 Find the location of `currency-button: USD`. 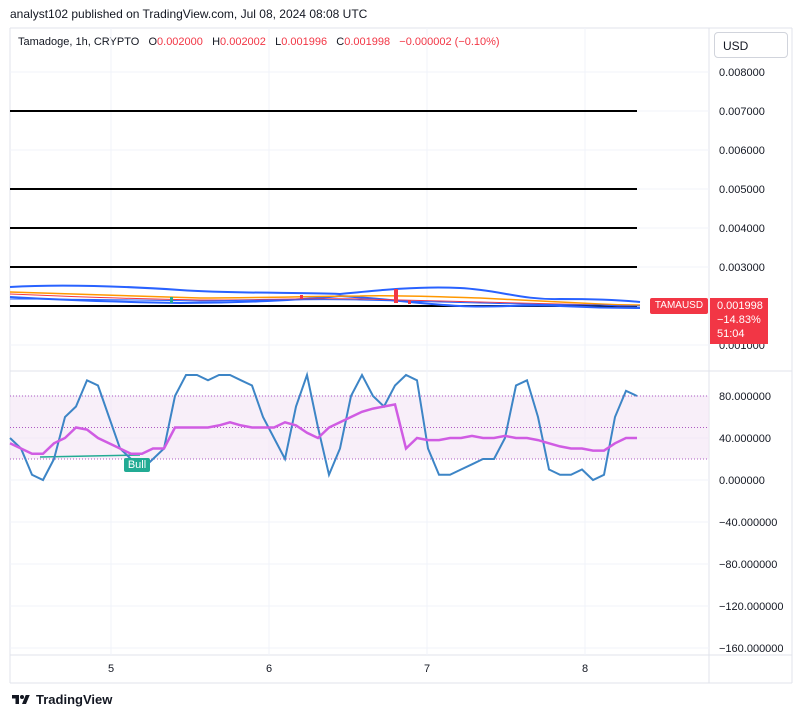

currency-button: USD is located at coordinates (751, 45).